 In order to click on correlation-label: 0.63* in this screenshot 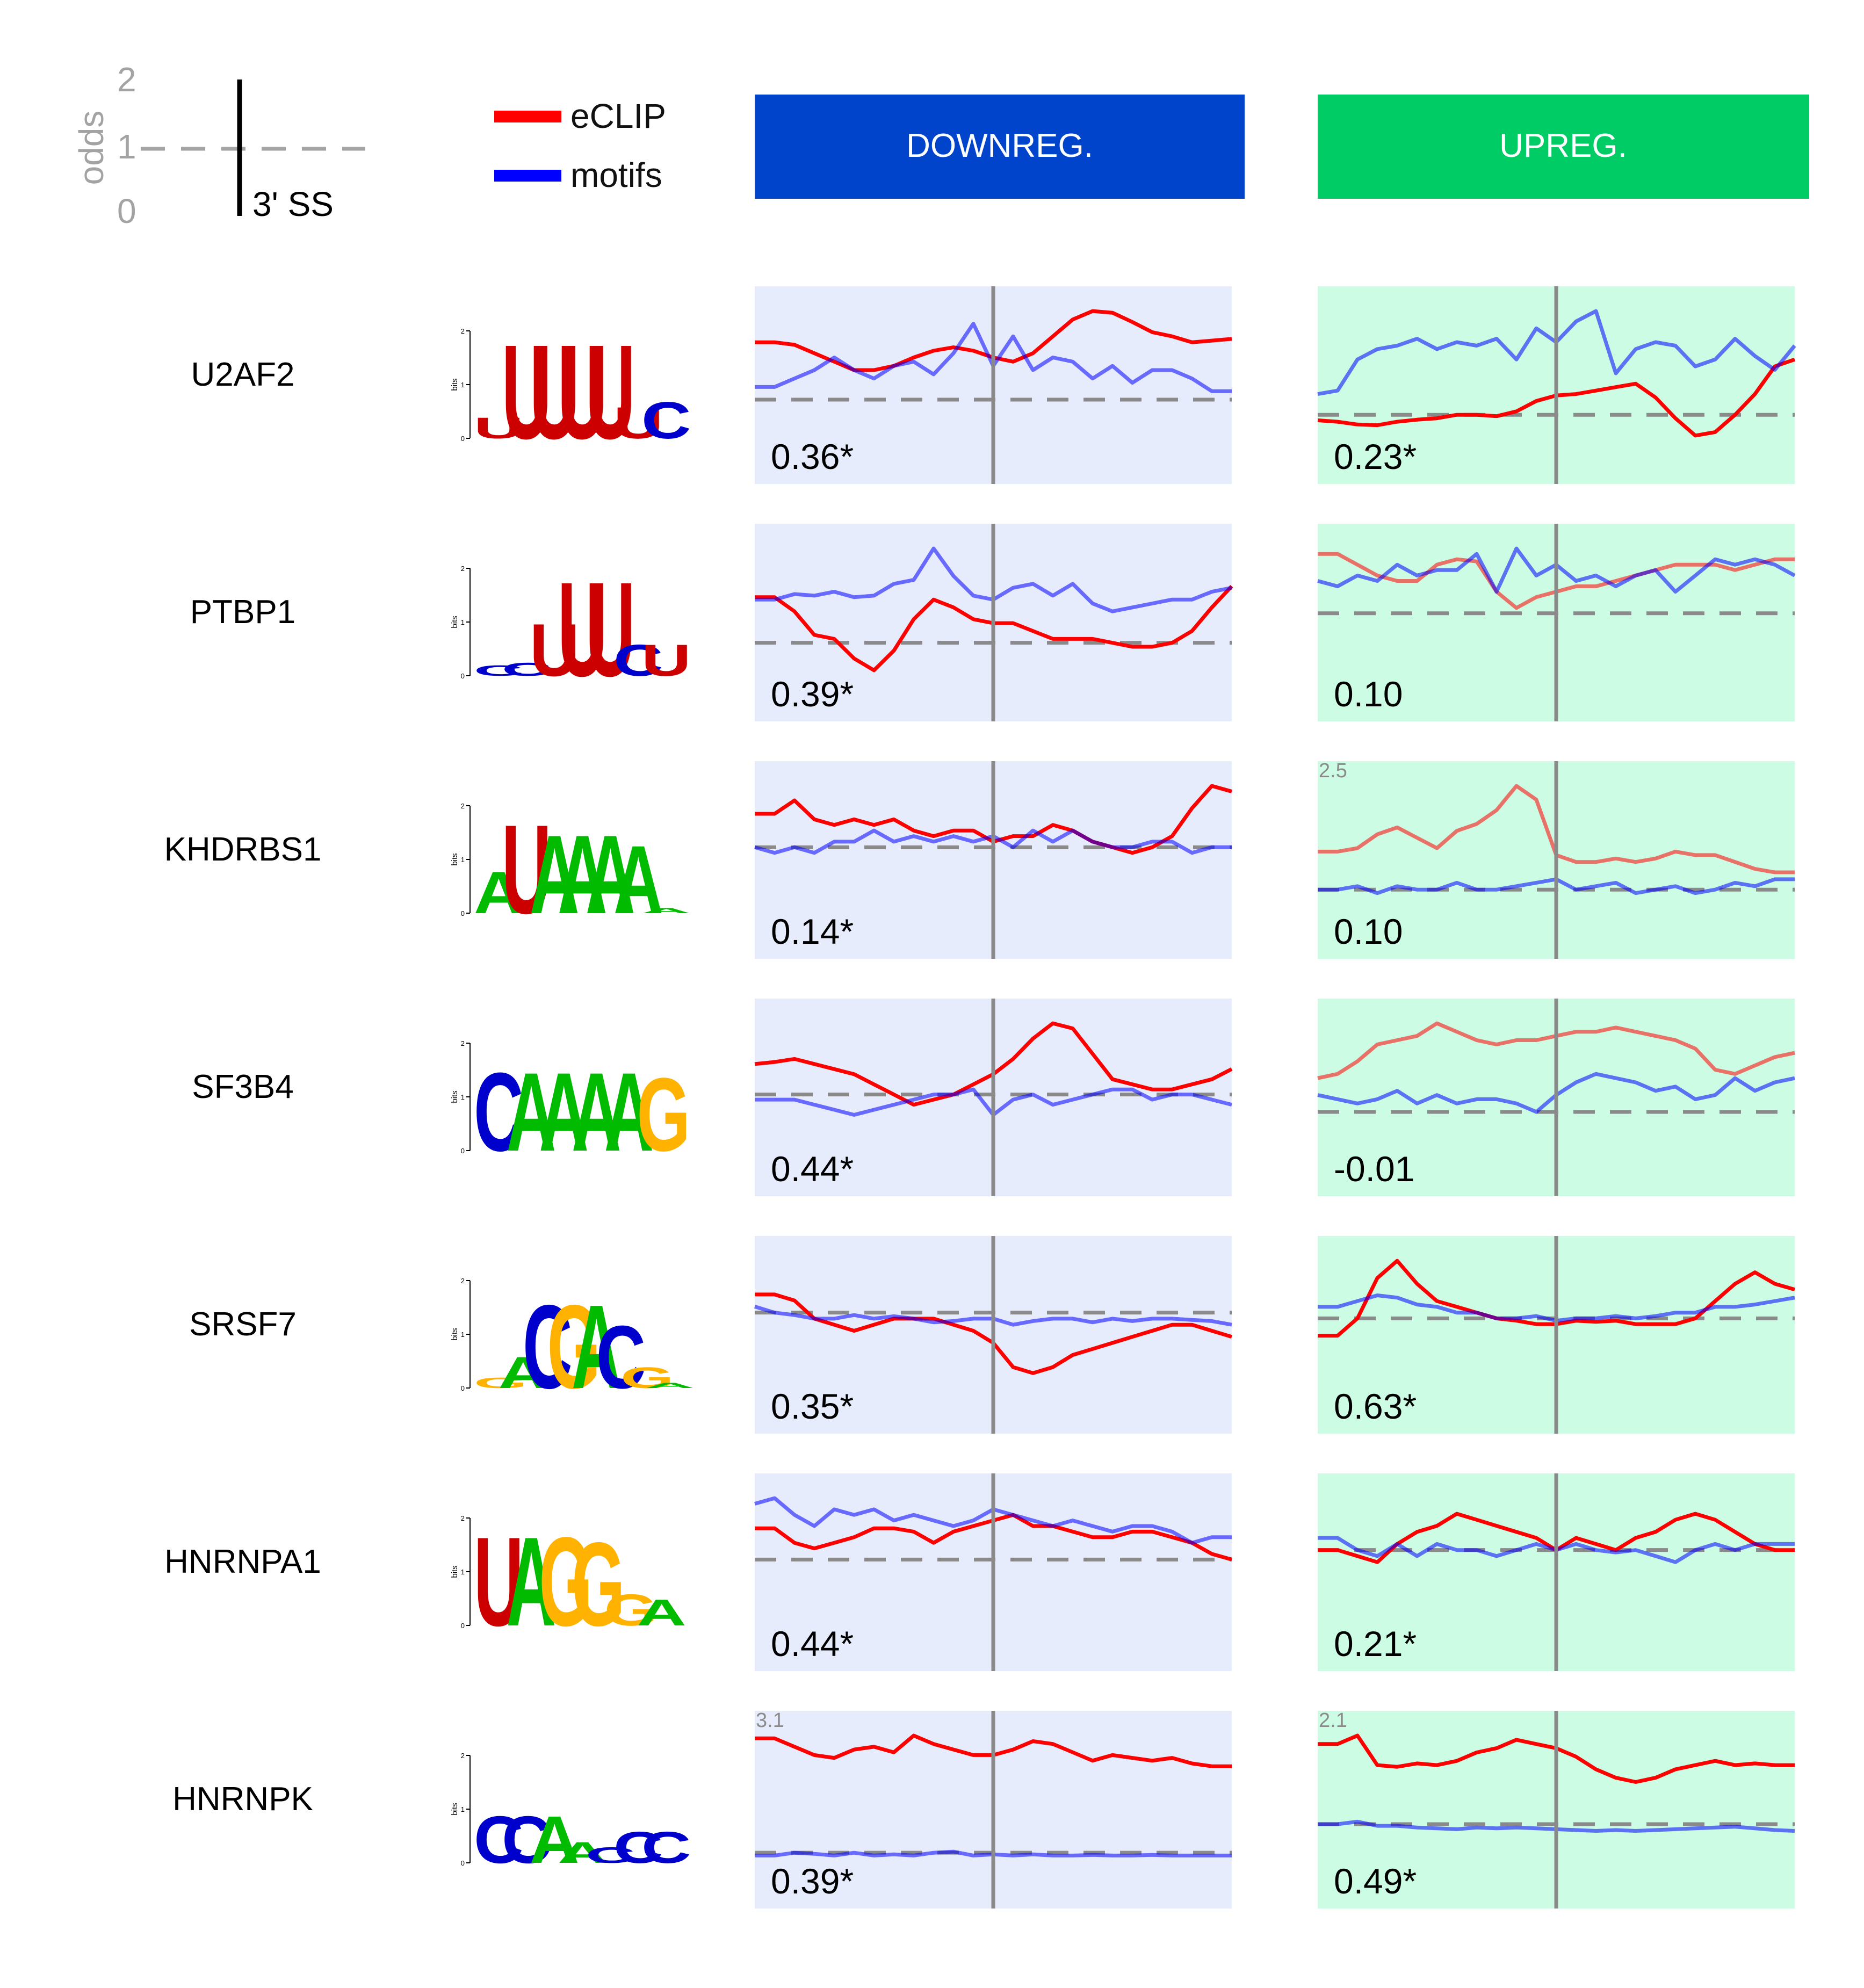, I will do `click(1375, 1406)`.